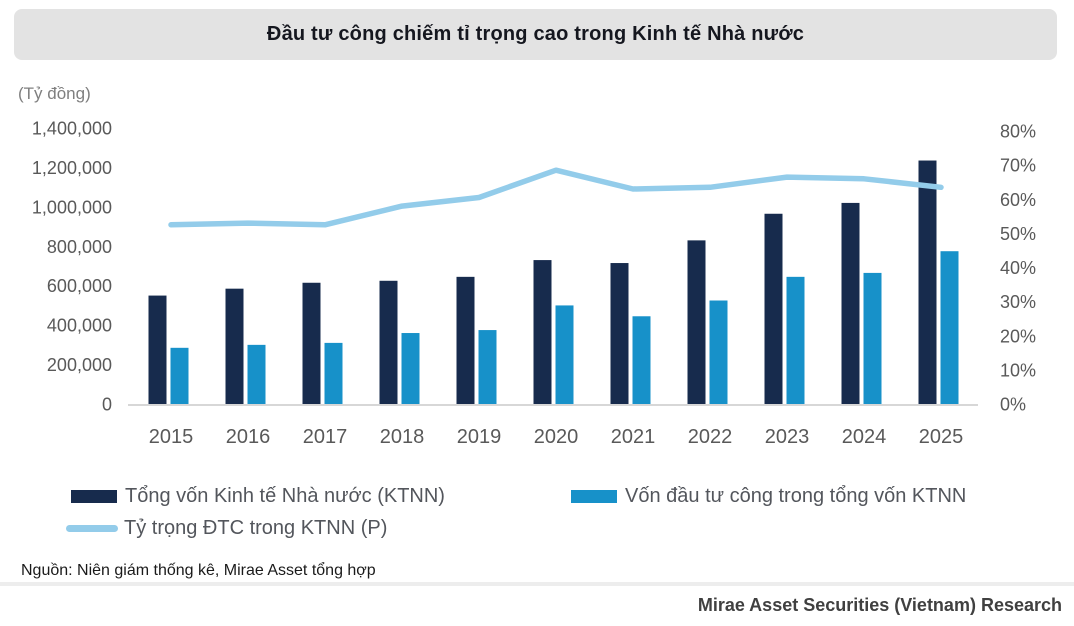  Describe the element at coordinates (256, 527) in the screenshot. I see `legend-label-ratio-line: Tỷ trọng ĐTC trong KTNN (P)` at that location.